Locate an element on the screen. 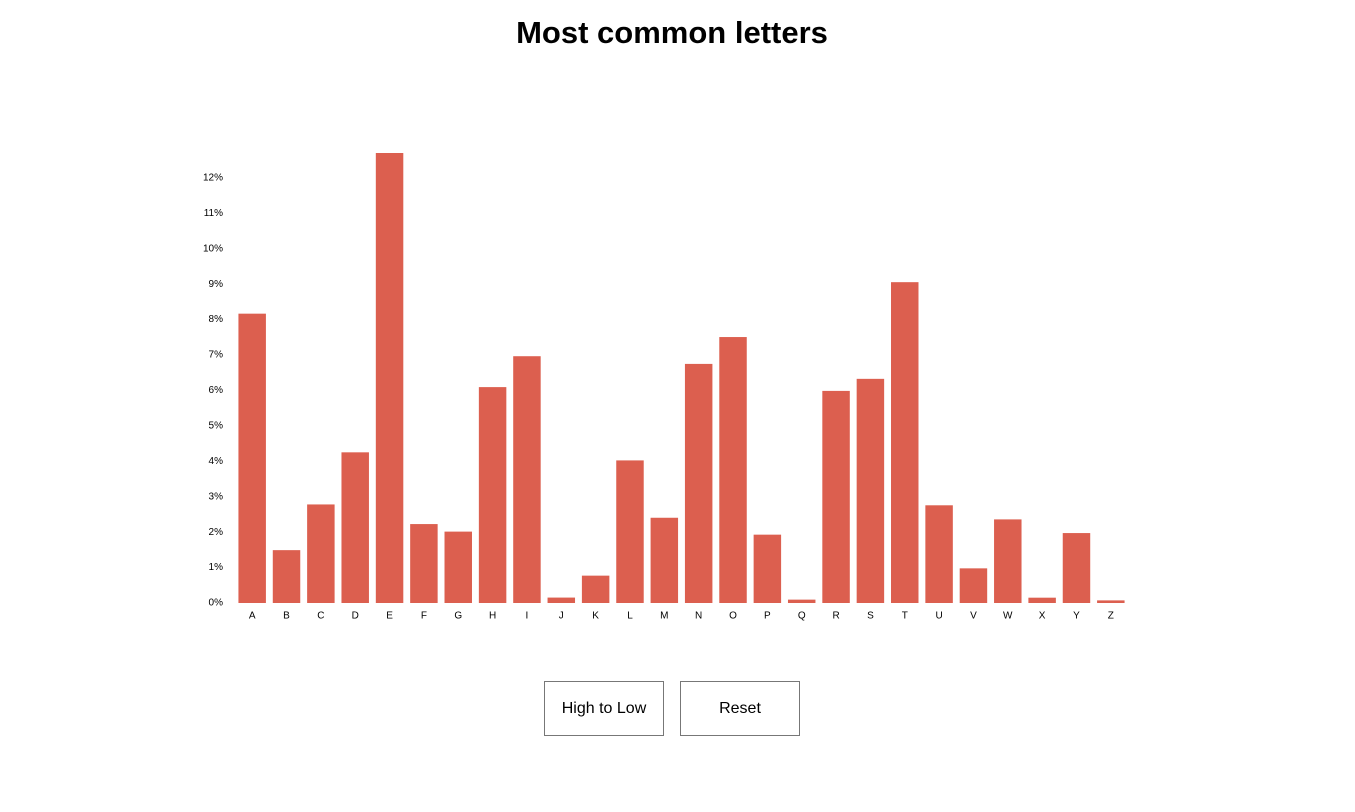 The image size is (1355, 812). y-tick-label: 8% is located at coordinates (216, 319).